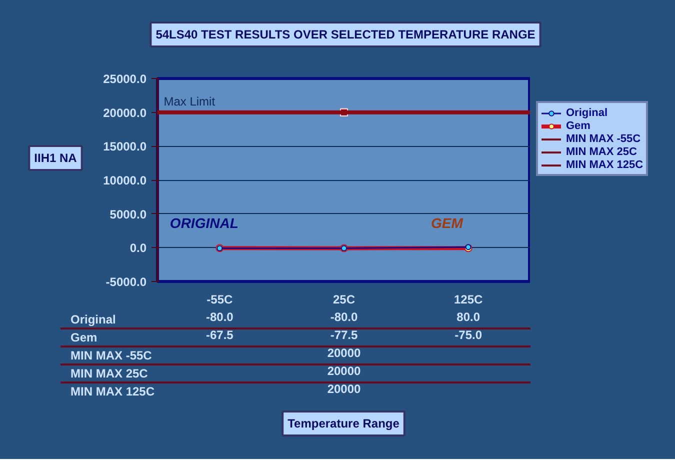 This screenshot has height=460, width=675. I want to click on data-label: 80.0, so click(468, 317).